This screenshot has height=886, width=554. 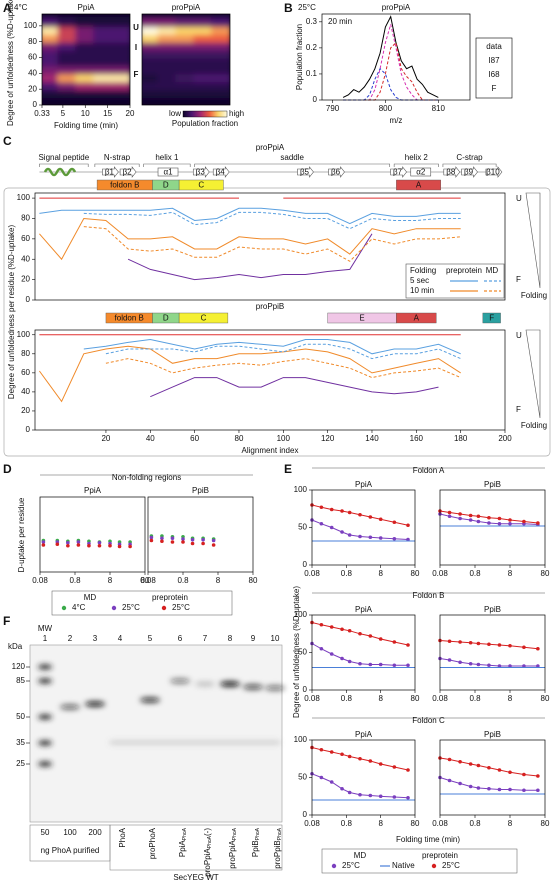 I want to click on sample-box, so click(x=196, y=847).